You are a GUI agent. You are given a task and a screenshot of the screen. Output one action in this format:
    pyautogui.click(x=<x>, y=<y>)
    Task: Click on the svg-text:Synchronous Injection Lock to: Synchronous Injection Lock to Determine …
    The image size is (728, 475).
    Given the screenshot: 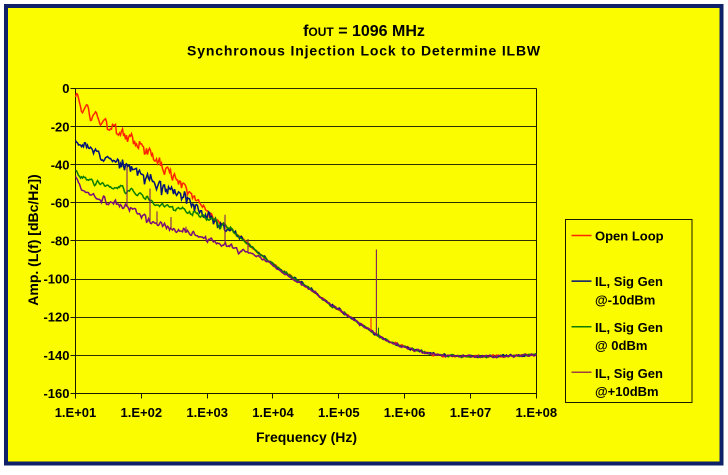 What is the action you would take?
    pyautogui.click(x=364, y=50)
    